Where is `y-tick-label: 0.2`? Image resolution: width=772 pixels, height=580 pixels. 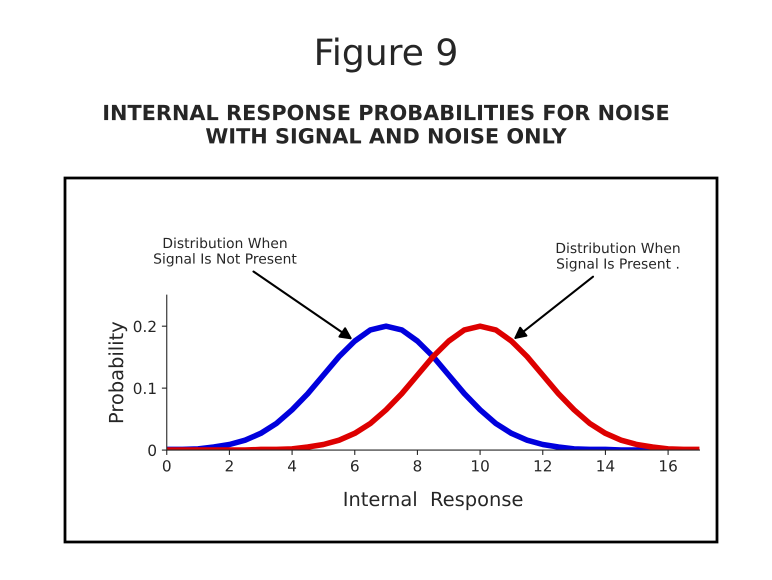
y-tick-label: 0.2 is located at coordinates (145, 326).